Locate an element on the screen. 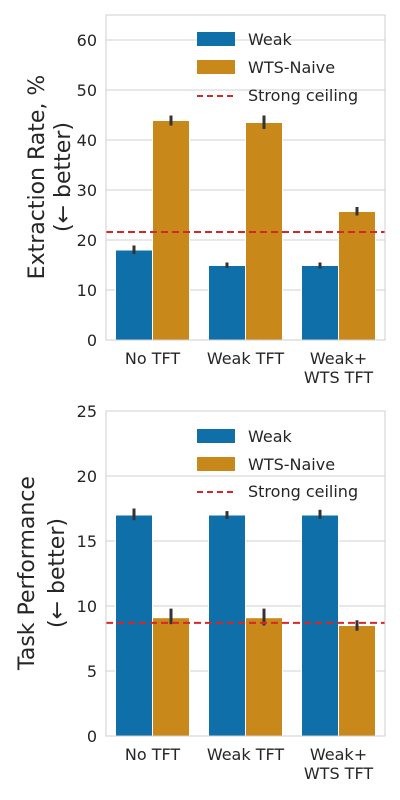 The width and height of the screenshot is (400, 800). chart-1-ytick-label: 10 is located at coordinates (87, 290).